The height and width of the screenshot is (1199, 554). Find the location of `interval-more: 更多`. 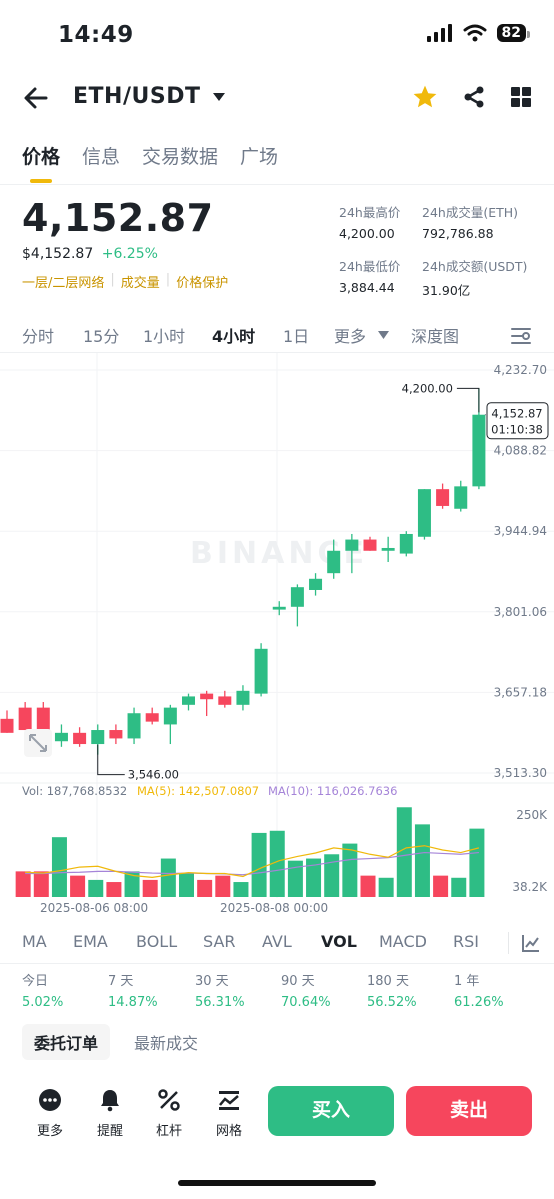

interval-more: 更多 is located at coordinates (350, 336).